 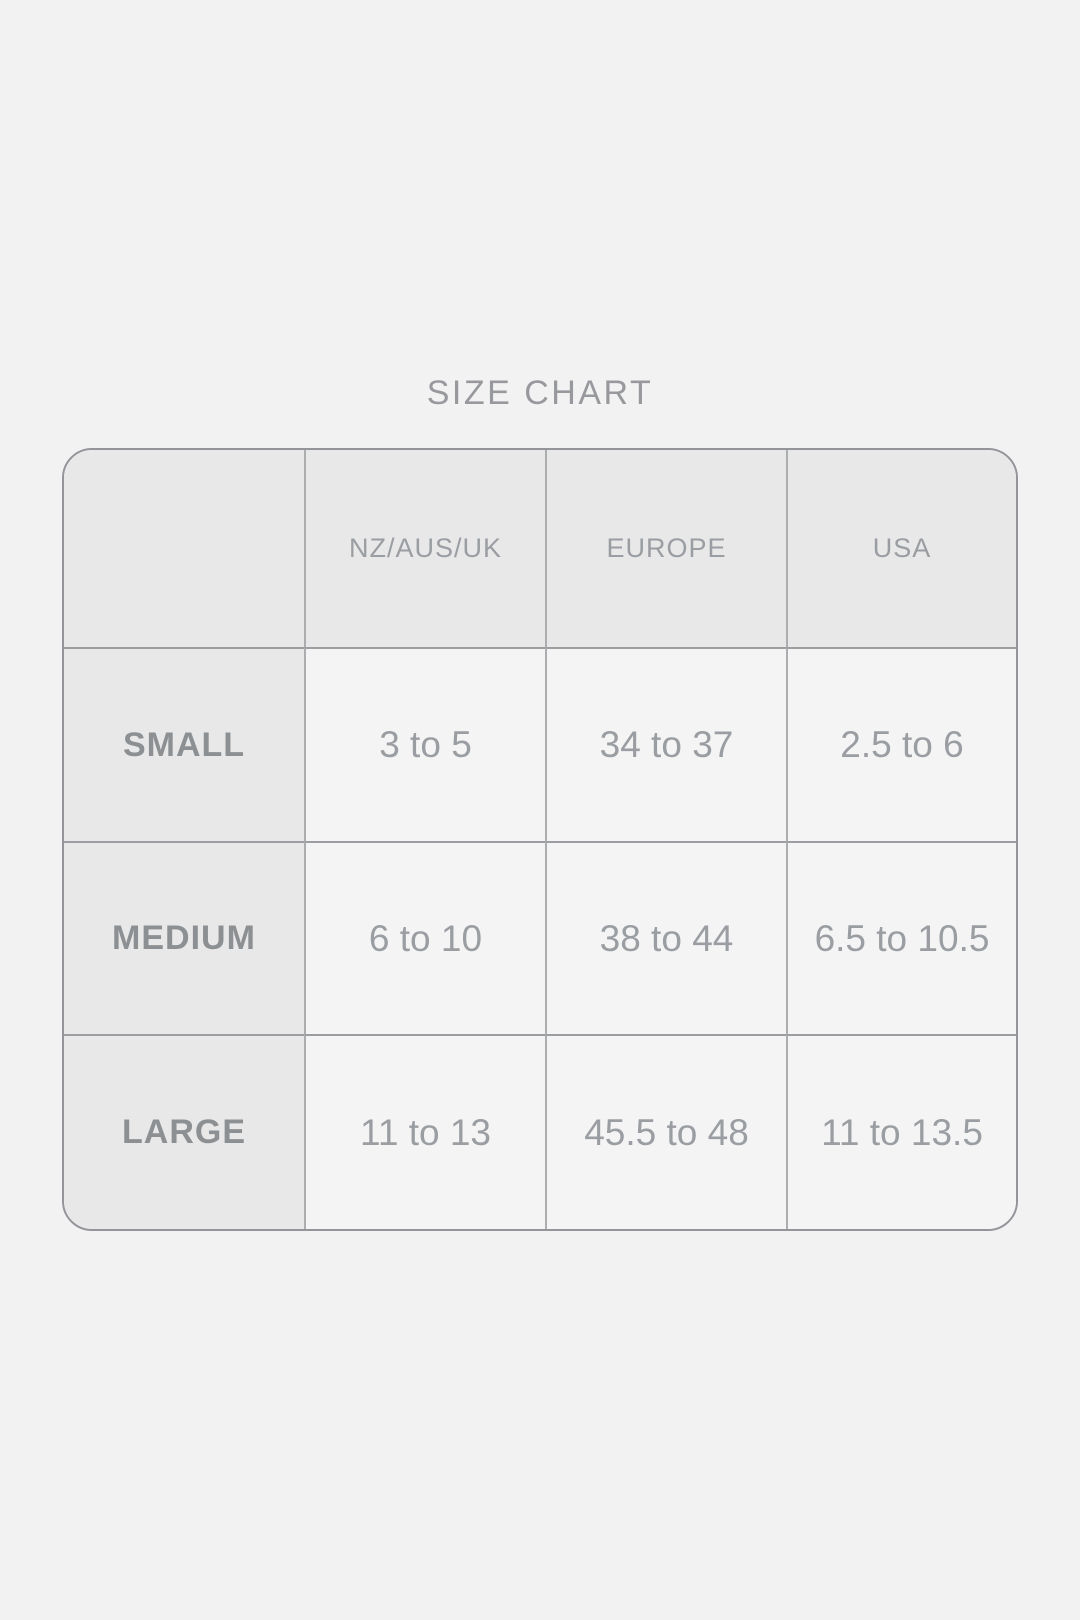 I want to click on cell-medium-europe: 38 to 44, so click(x=665, y=937).